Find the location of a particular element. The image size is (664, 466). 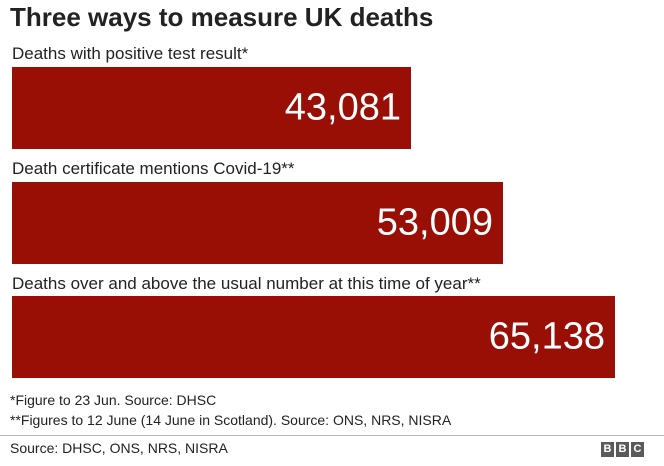

footer-divider is located at coordinates (332, 435).